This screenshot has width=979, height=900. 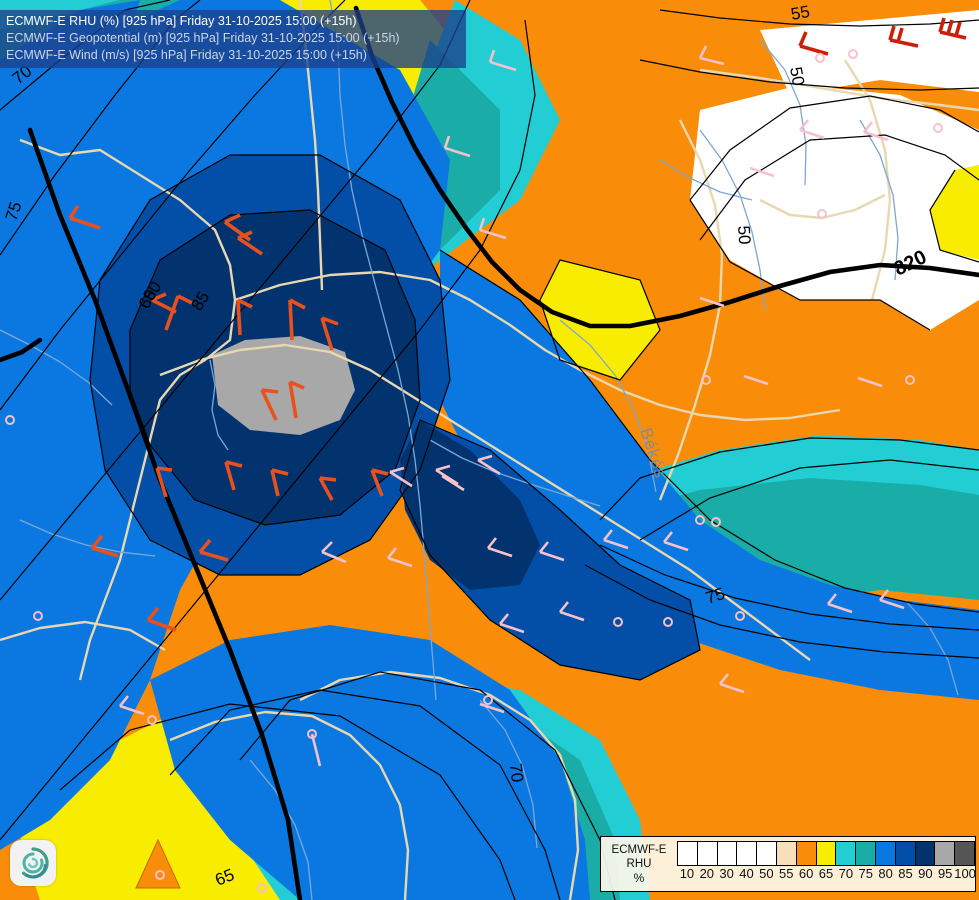 What do you see at coordinates (905, 873) in the screenshot?
I see `legend-tick-85: 85` at bounding box center [905, 873].